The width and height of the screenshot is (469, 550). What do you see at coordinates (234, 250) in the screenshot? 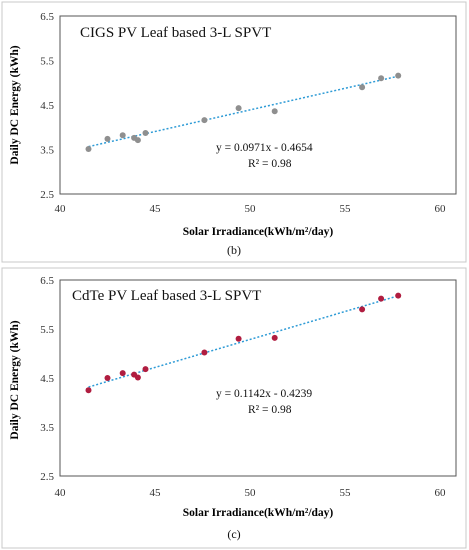
I see `caption: (b)` at bounding box center [234, 250].